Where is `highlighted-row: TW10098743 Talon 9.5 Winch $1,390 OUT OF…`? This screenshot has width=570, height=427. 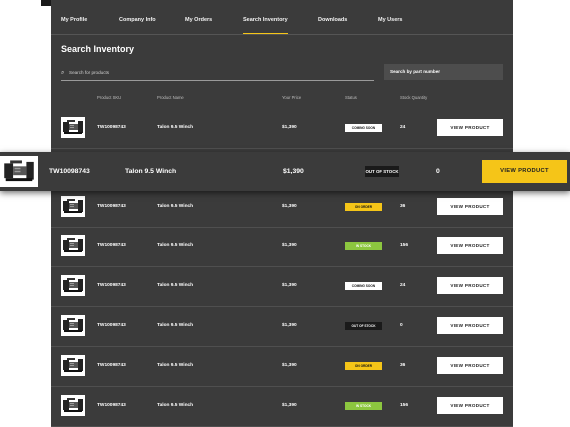
highlighted-row: TW10098743 Talon 9.5 Winch $1,390 OUT OF… is located at coordinates (285, 171).